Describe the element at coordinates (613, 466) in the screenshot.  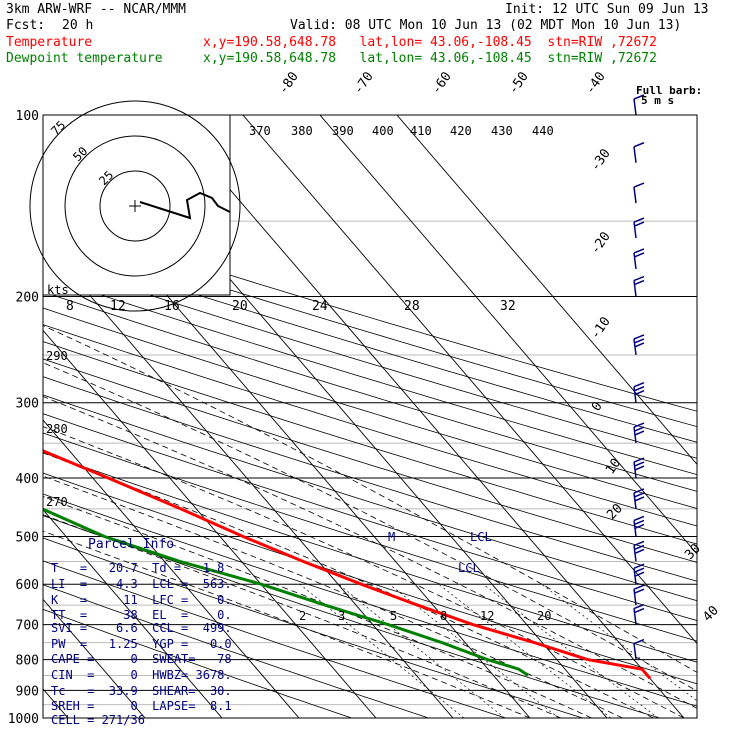
I see `isotherm-label: 10` at that location.